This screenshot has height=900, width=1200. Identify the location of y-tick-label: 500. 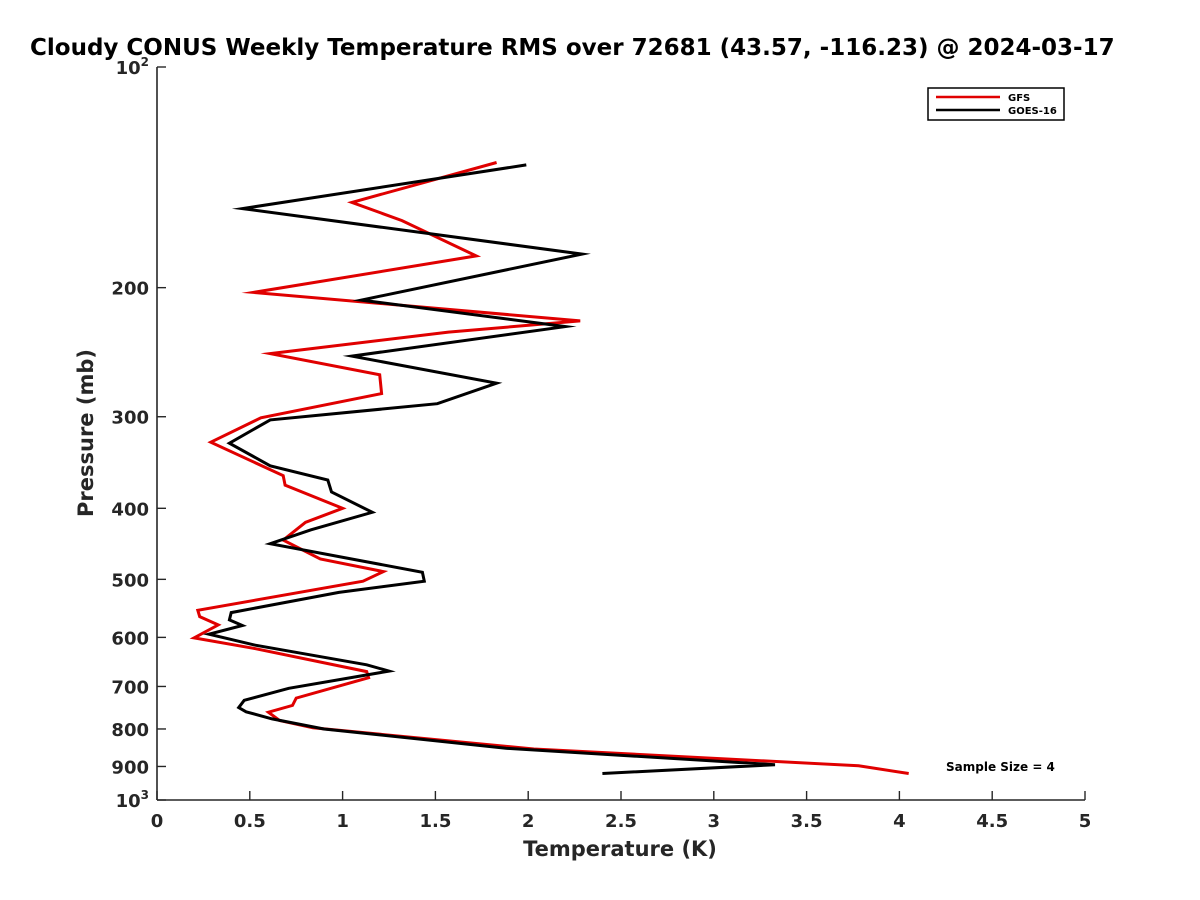
(130, 580).